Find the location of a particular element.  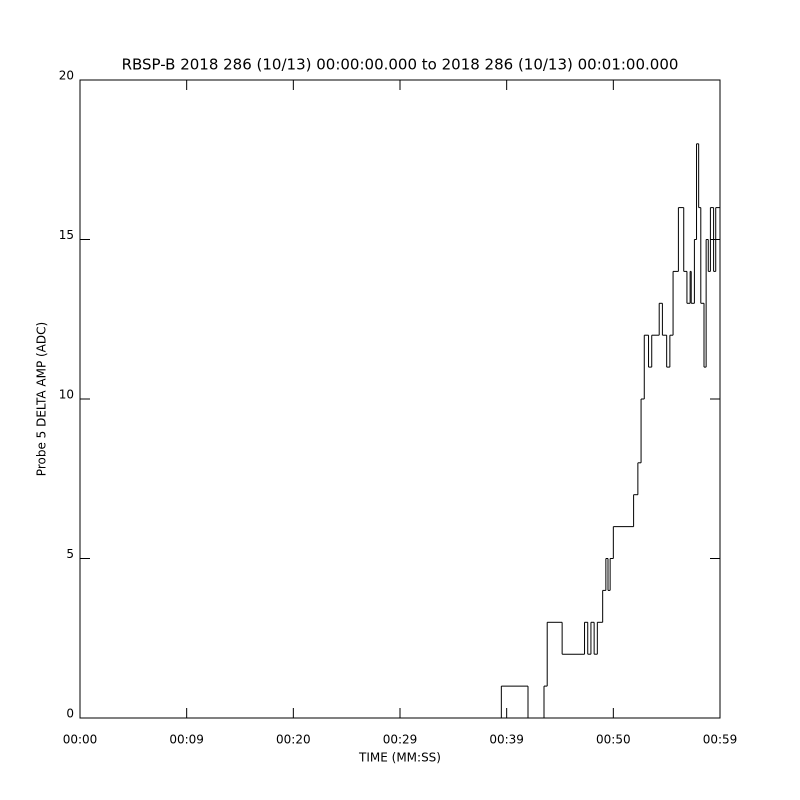

y-tick-label: 20 is located at coordinates (66, 76).